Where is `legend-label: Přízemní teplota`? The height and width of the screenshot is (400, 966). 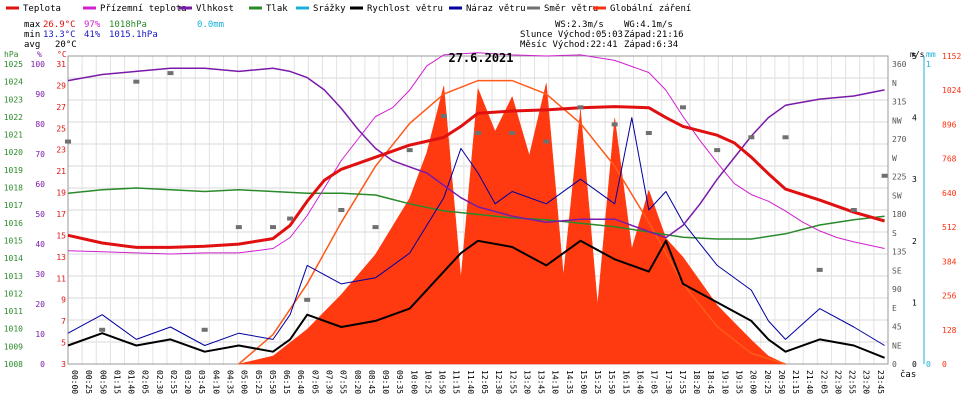
legend-label: Přízemní teplota is located at coordinates (143, 9).